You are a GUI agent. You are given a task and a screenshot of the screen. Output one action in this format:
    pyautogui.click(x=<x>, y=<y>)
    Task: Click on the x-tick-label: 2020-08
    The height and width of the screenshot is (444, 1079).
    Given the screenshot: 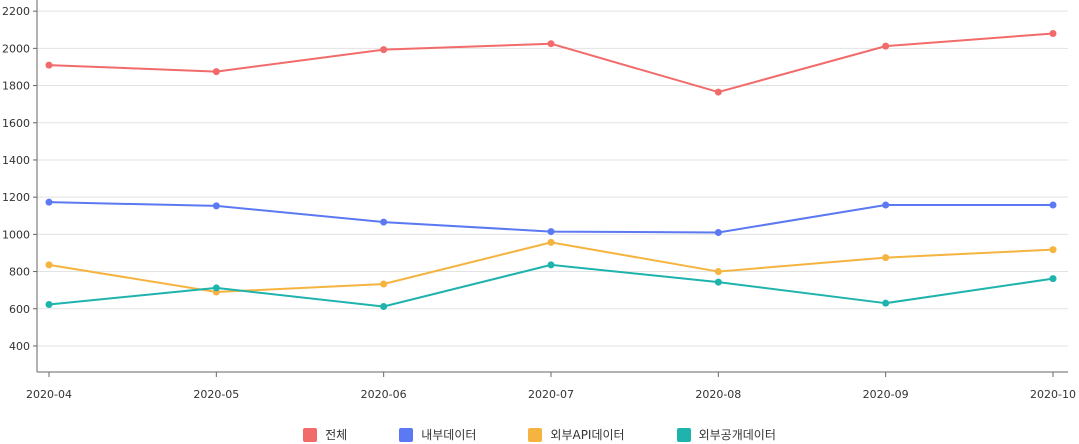 What is the action you would take?
    pyautogui.click(x=718, y=394)
    